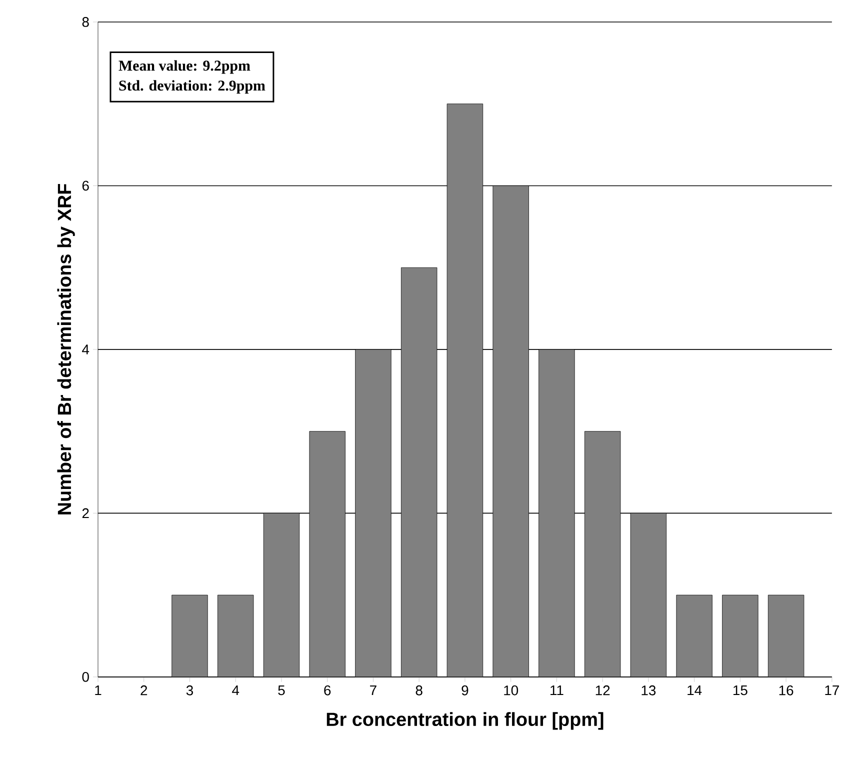 Image resolution: width=843 pixels, height=780 pixels. I want to click on x-tick-label: 6, so click(327, 690).